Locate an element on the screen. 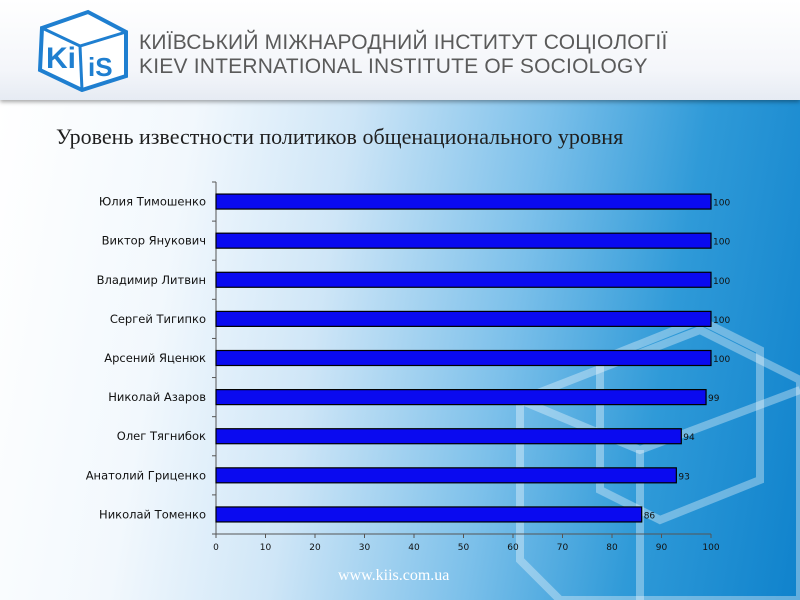  x-tick-label: 80 is located at coordinates (612, 548).